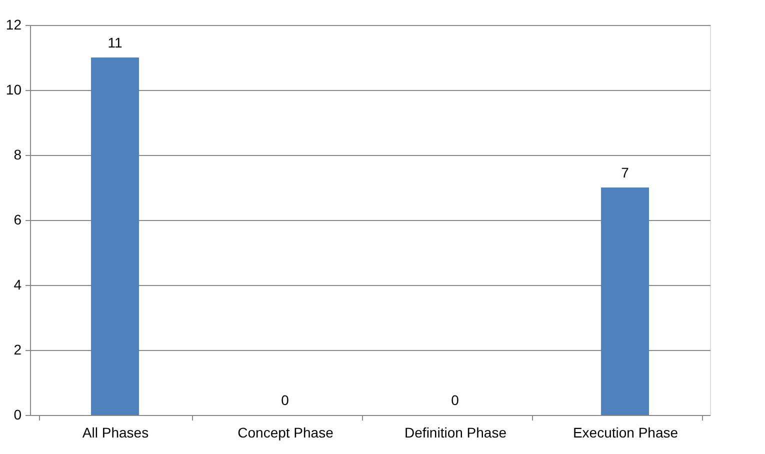 Image resolution: width=765 pixels, height=454 pixels. What do you see at coordinates (14, 24) in the screenshot?
I see `y-tick-label: 12` at bounding box center [14, 24].